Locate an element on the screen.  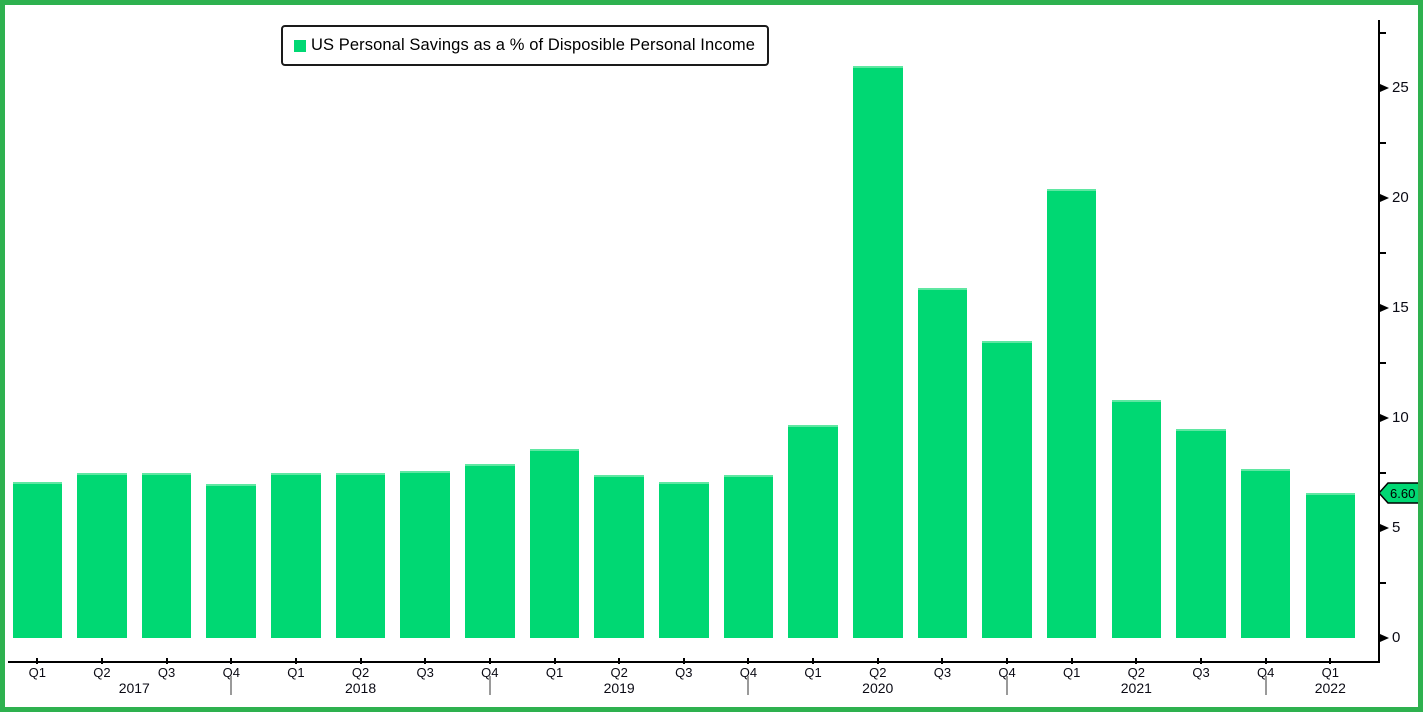
y-tick-label: 15 is located at coordinates (1400, 307).